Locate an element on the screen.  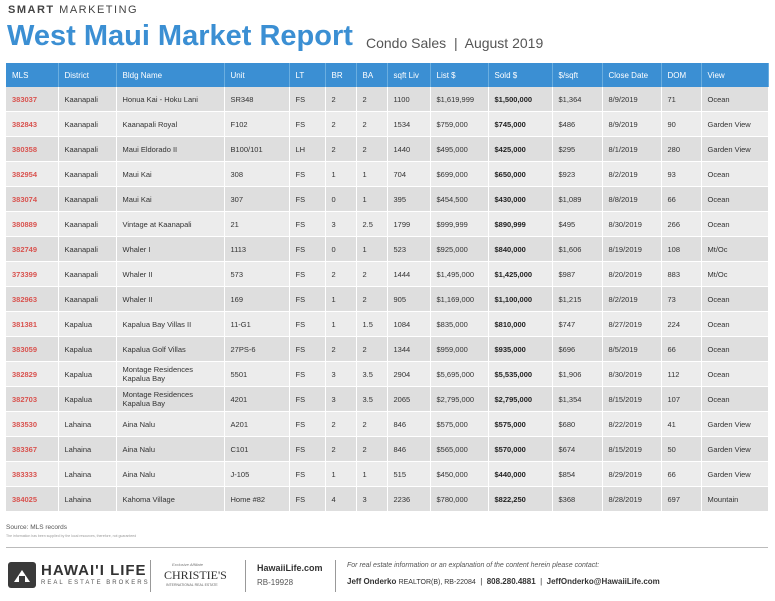
table-cell: 308 is located at coordinates (257, 174).